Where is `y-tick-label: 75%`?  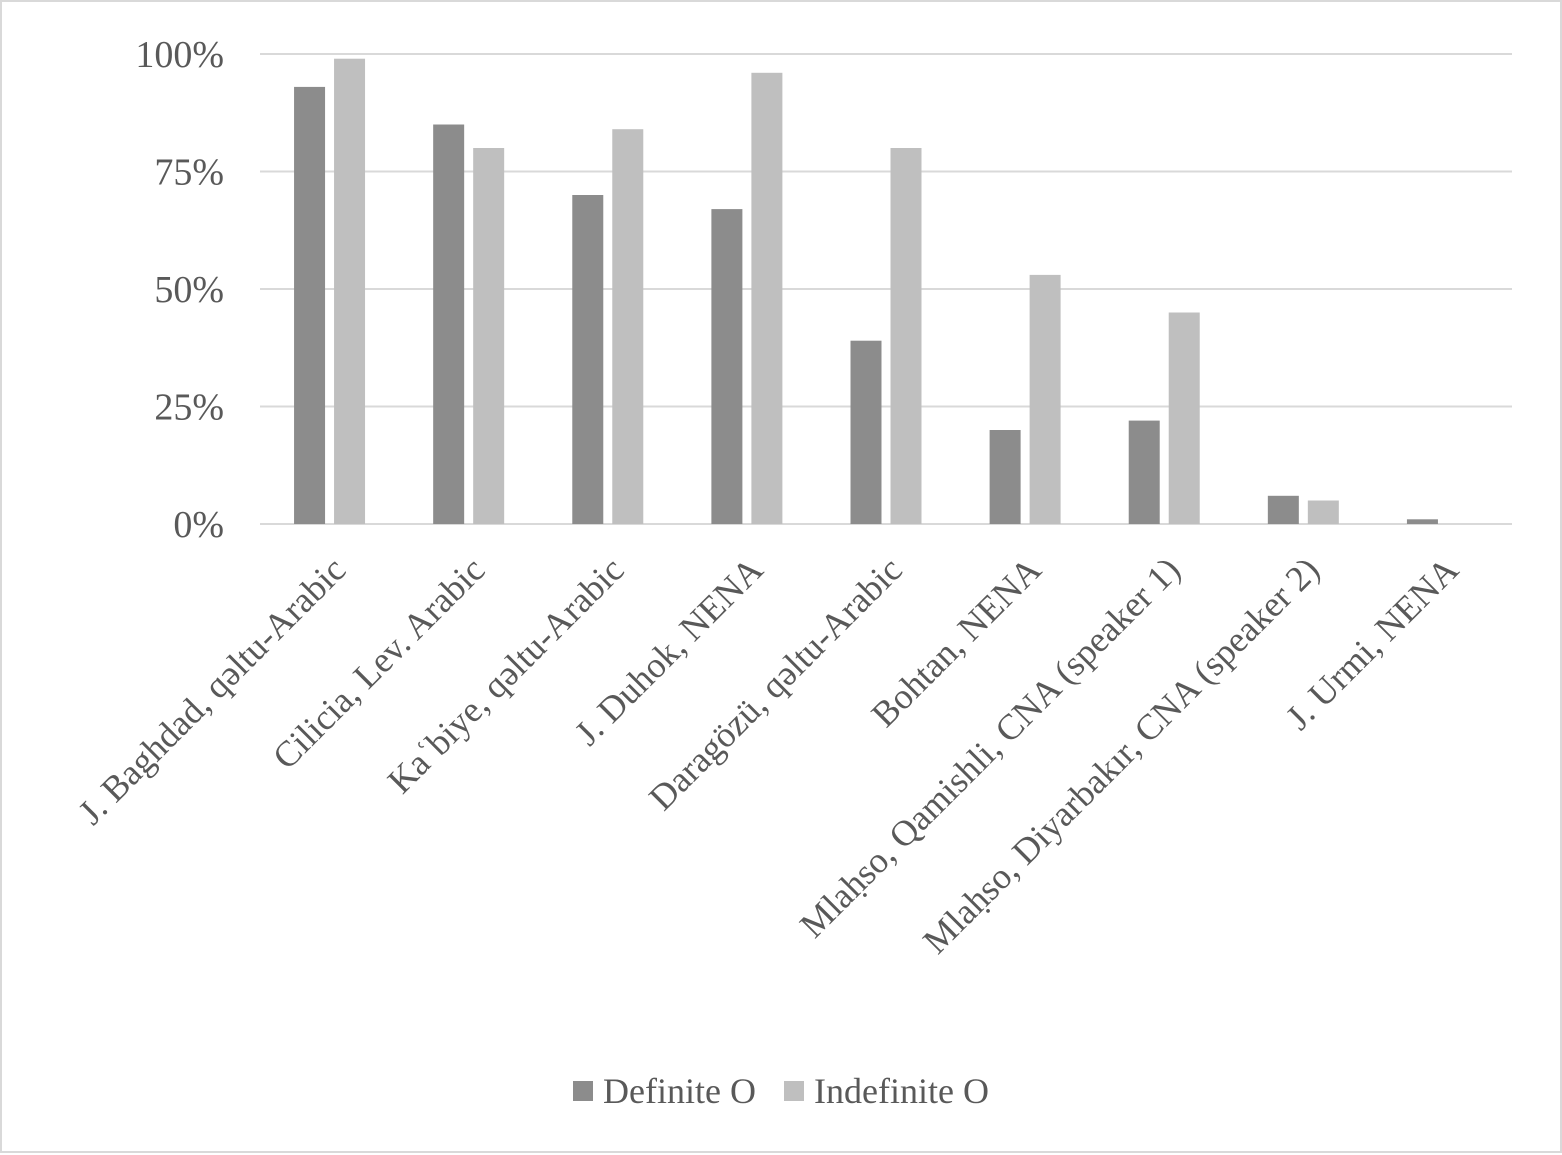 y-tick-label: 75% is located at coordinates (189, 173).